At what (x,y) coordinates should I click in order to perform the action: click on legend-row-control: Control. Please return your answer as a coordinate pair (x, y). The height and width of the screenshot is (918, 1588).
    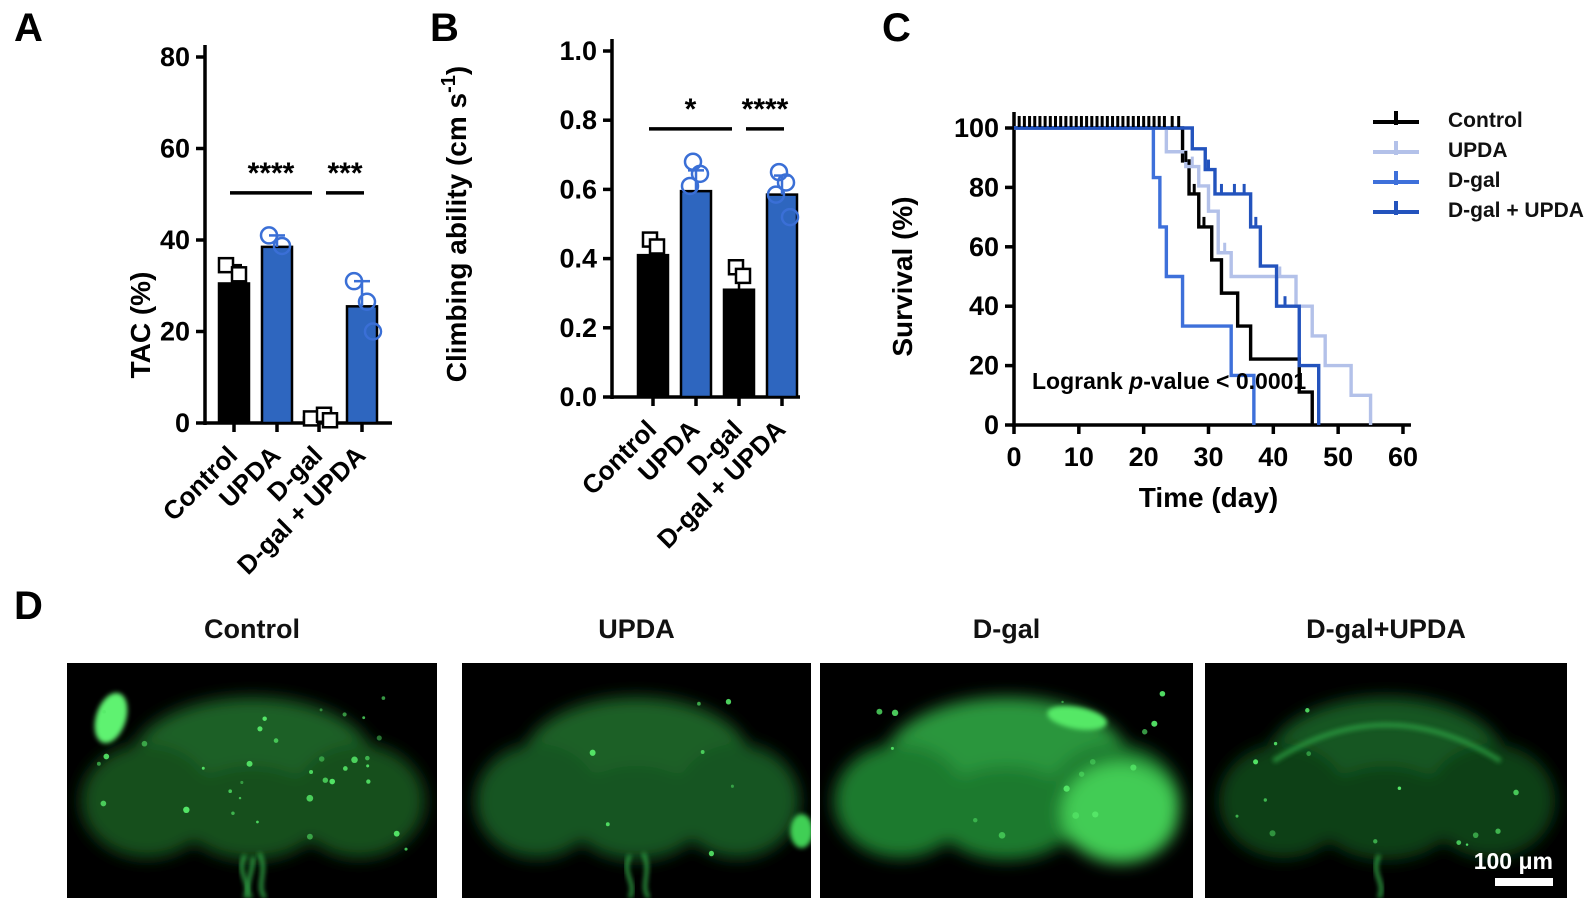
    Looking at the image, I should click on (1479, 121).